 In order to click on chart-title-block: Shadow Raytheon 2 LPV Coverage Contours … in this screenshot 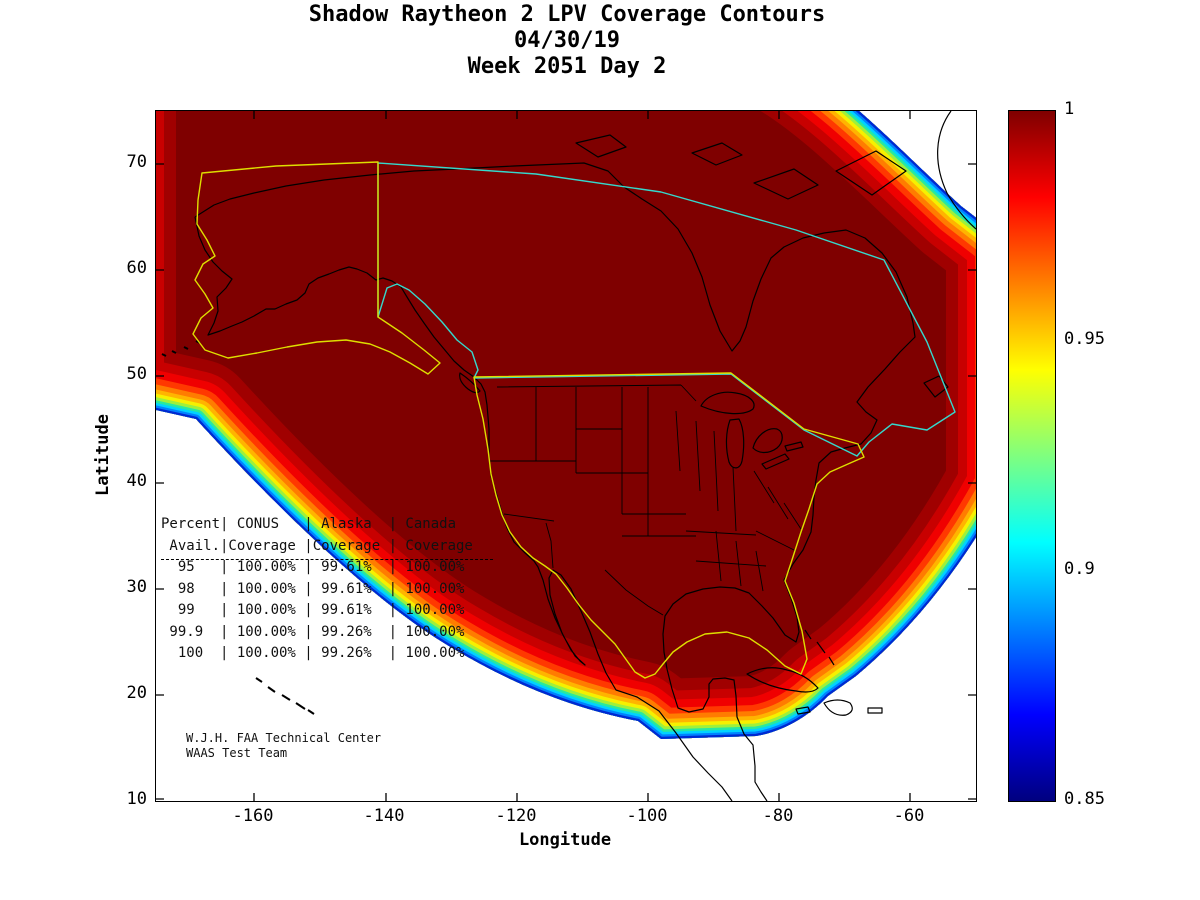, I will do `click(567, 41)`.